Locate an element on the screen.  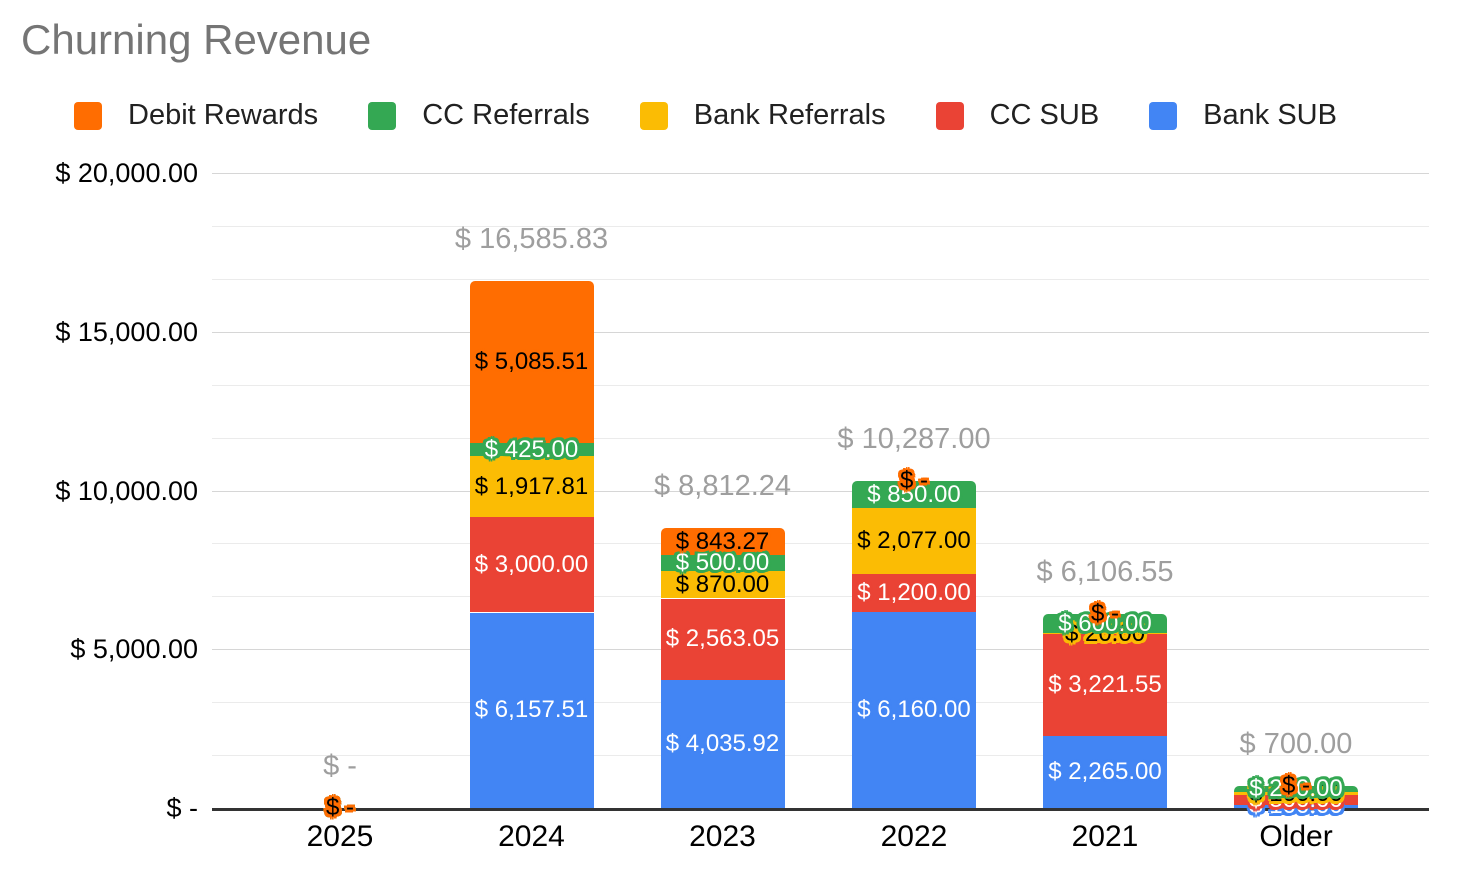
x-axis-category-label: 2022 is located at coordinates (914, 836).